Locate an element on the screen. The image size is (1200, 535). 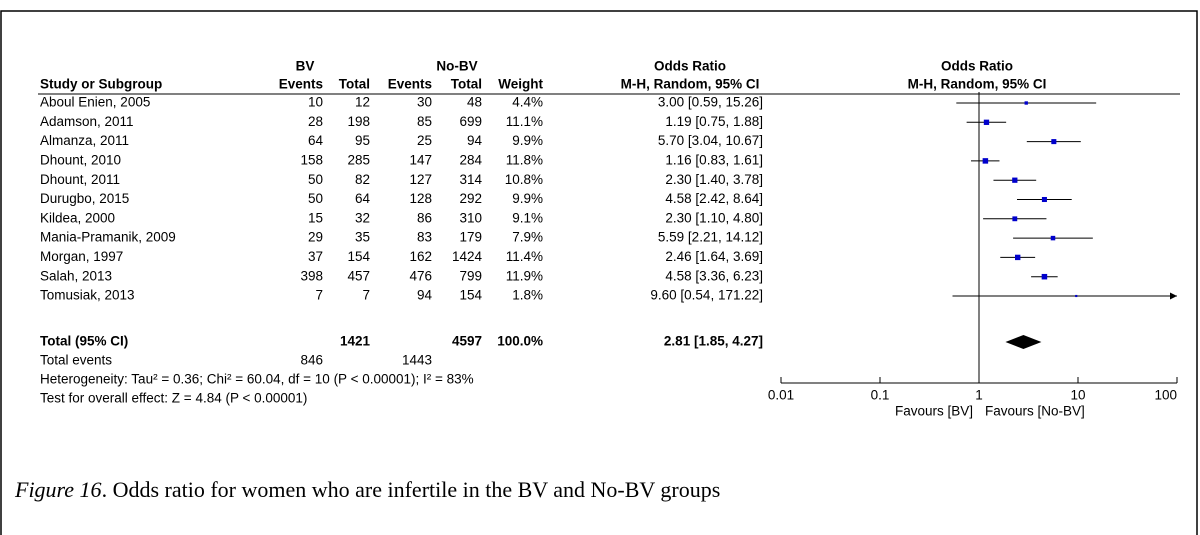
cell: 50 is located at coordinates (315, 198).